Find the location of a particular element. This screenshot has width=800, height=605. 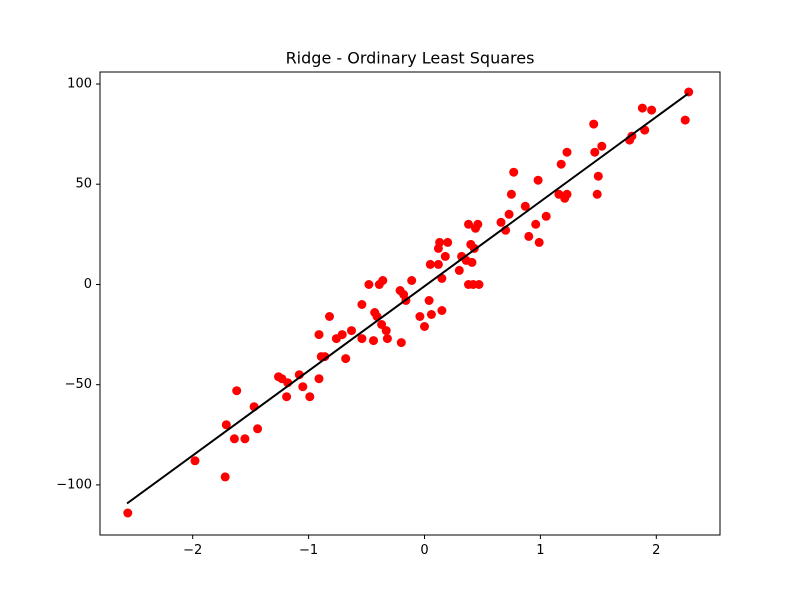

x-tick-label: 1 is located at coordinates (540, 550).